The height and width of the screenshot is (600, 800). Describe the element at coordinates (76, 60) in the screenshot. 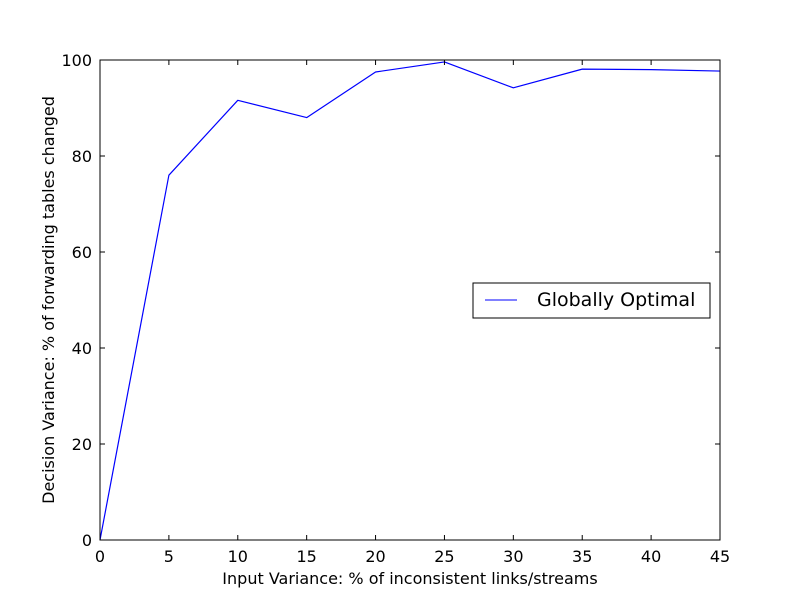

I see `y-tick-label: 100` at that location.